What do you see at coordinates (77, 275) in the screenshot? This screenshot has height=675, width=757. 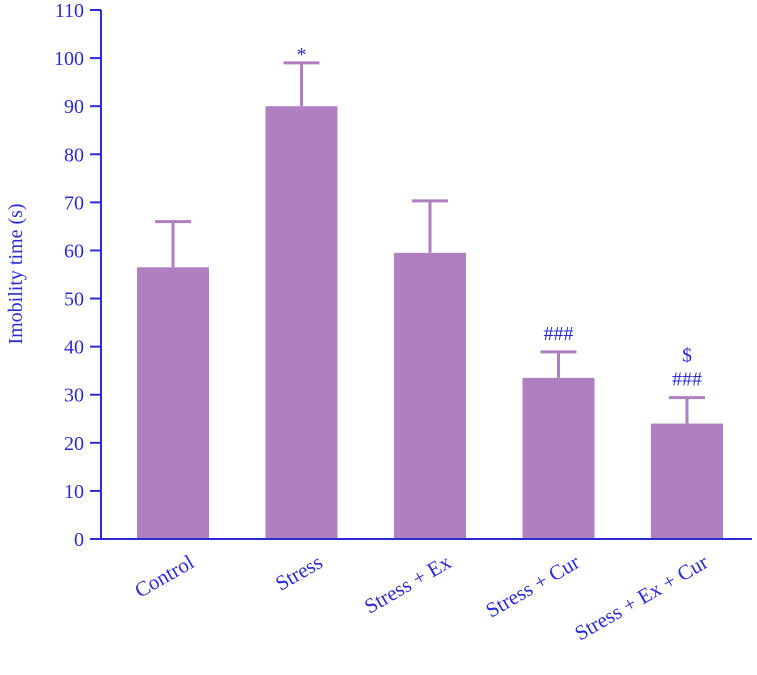 I see `y-ticks-layer: 0 10 20 30 40 50 60 70 80 90 100 110` at bounding box center [77, 275].